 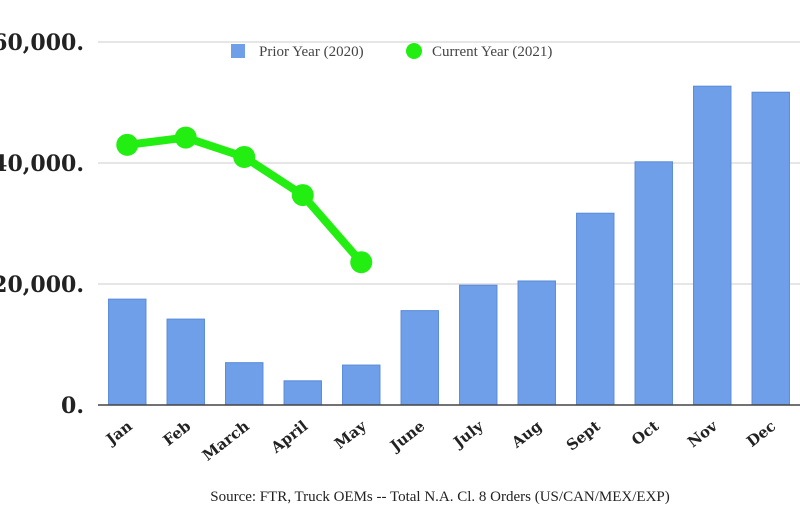 I want to click on legend-label-prior-year: Prior Year (2020), so click(x=311, y=52).